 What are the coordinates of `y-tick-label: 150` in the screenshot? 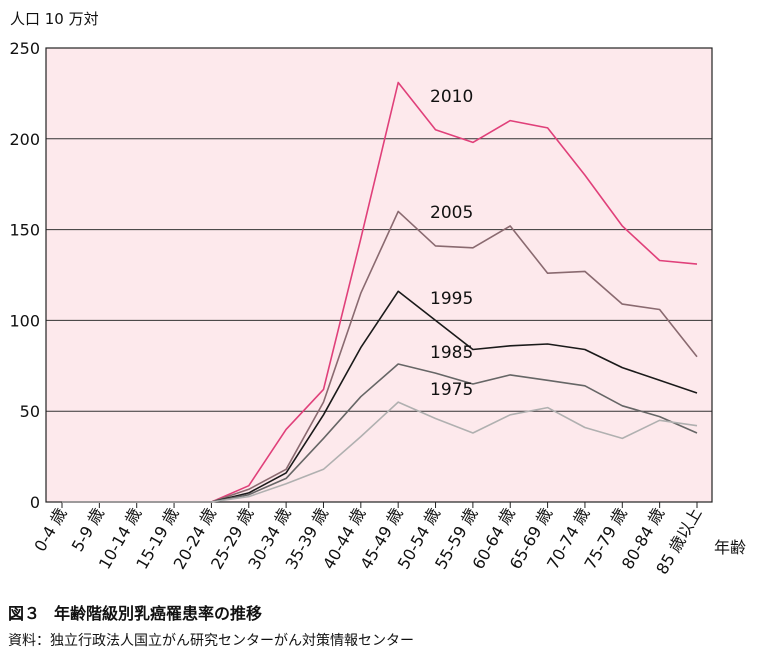 It's located at (24, 230).